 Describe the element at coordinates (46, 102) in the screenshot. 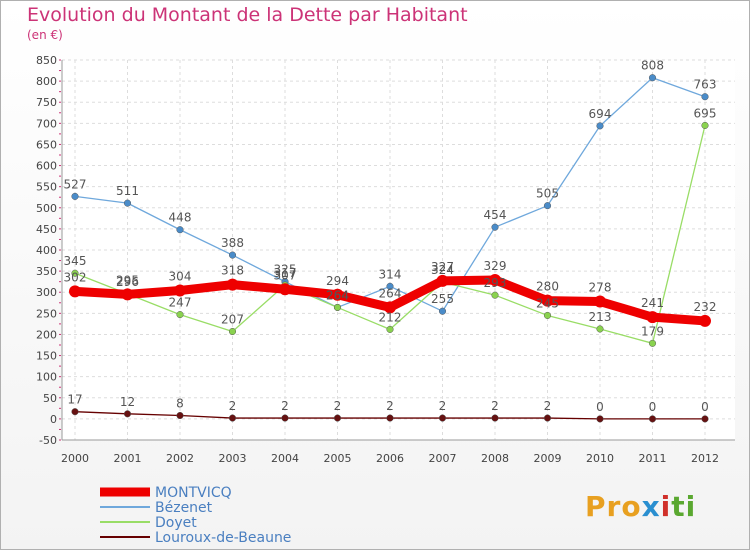

I see `y-tick-label: 750` at that location.